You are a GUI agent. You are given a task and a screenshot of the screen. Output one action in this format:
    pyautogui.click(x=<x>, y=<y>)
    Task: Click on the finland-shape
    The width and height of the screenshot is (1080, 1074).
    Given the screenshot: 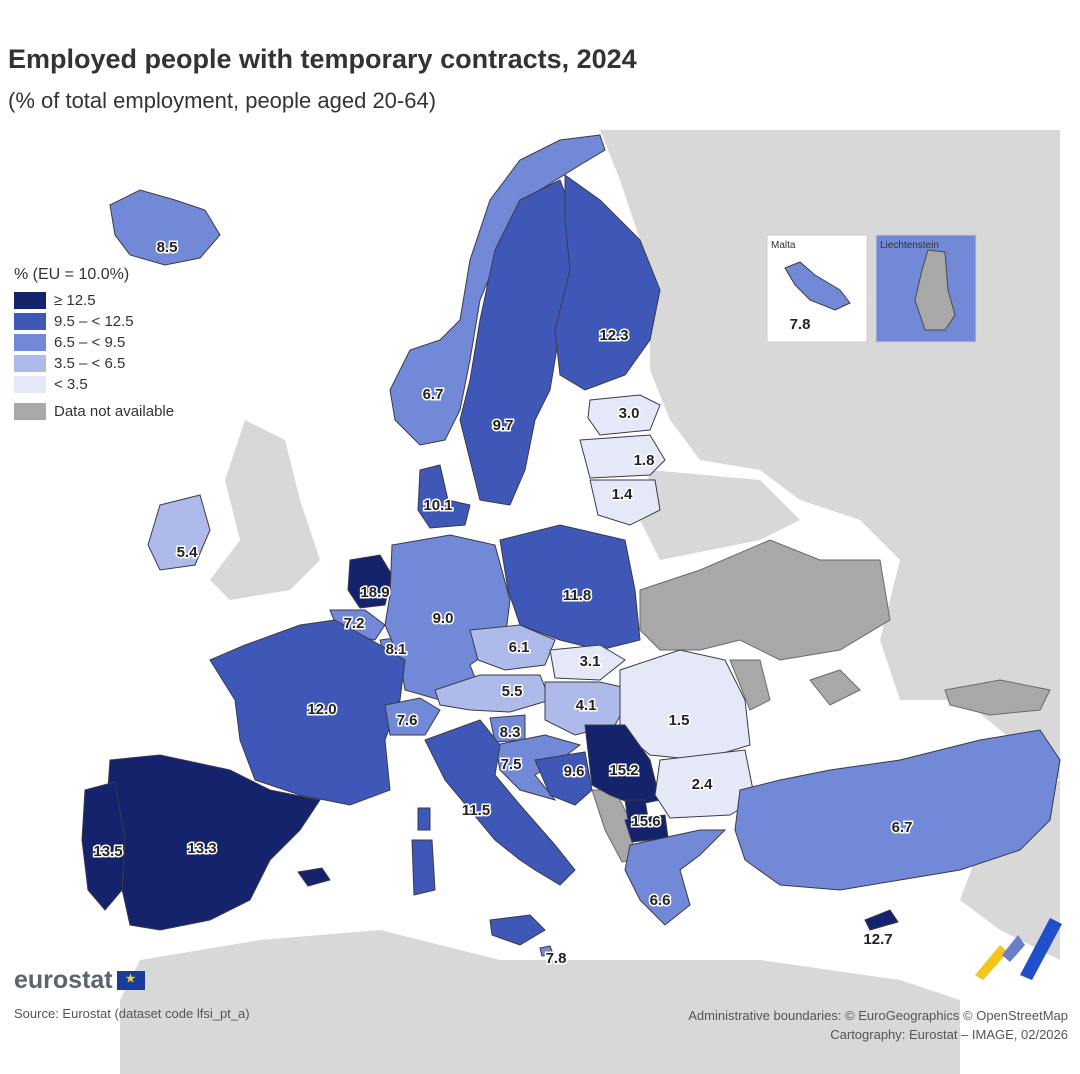 What is the action you would take?
    pyautogui.click(x=607, y=282)
    